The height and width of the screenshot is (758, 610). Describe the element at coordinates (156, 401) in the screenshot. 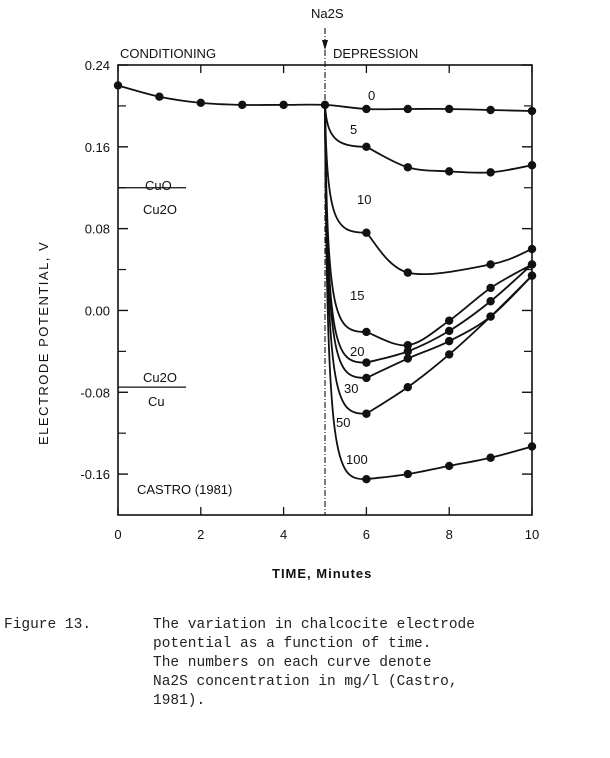

I see `annotation-cu: Cu` at that location.